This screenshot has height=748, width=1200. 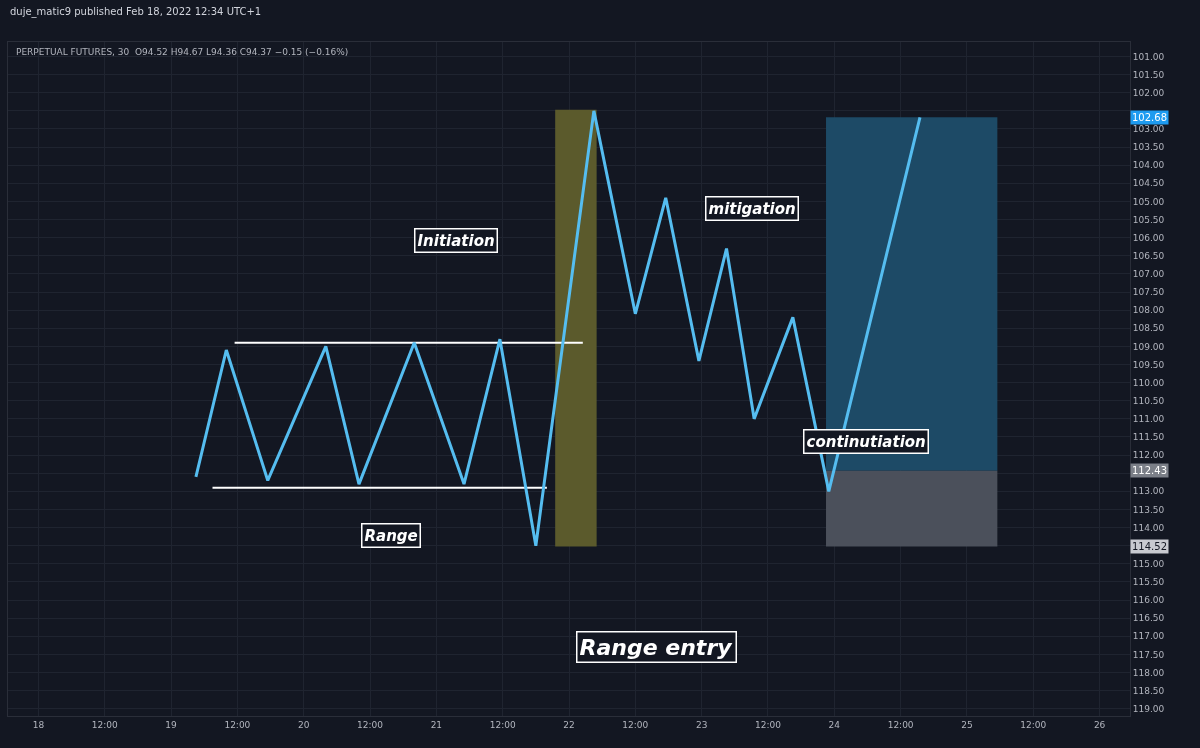 I want to click on annotation: 112.43, so click(x=1149, y=470).